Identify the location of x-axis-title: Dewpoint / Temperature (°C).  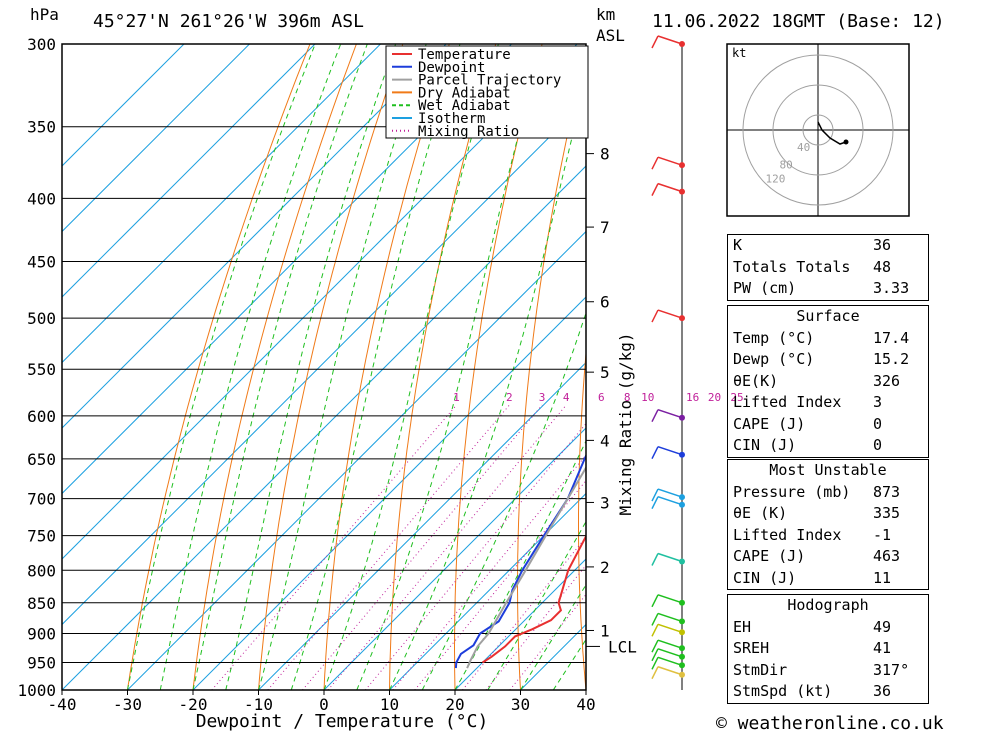
(342, 721).